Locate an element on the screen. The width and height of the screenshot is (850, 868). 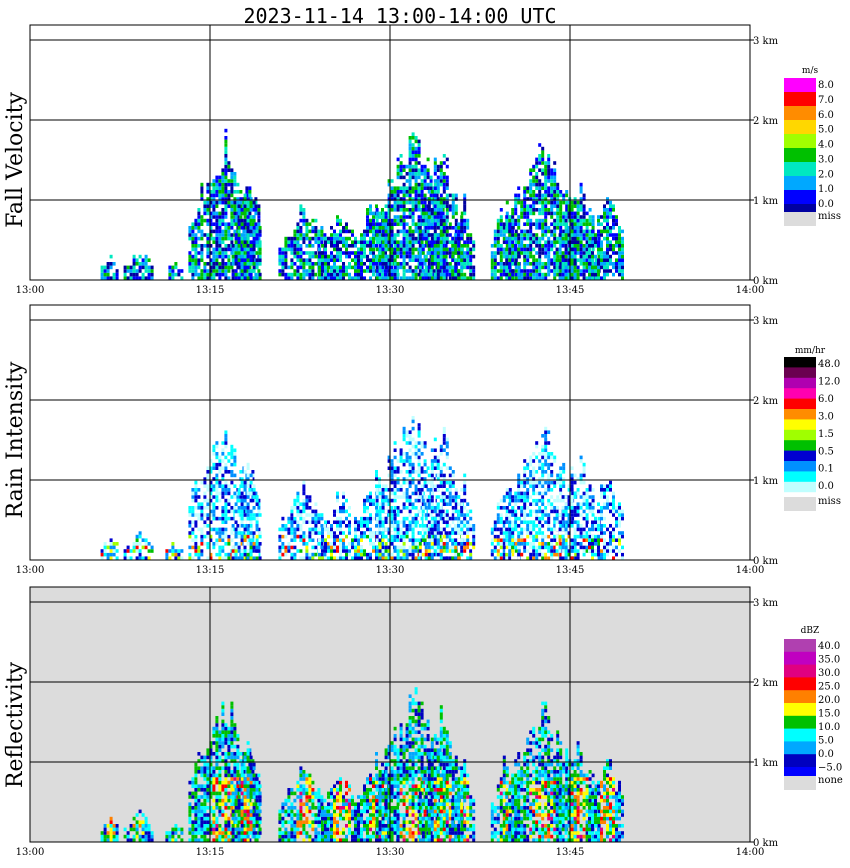
colorbar-label: 1.0 is located at coordinates (826, 189).